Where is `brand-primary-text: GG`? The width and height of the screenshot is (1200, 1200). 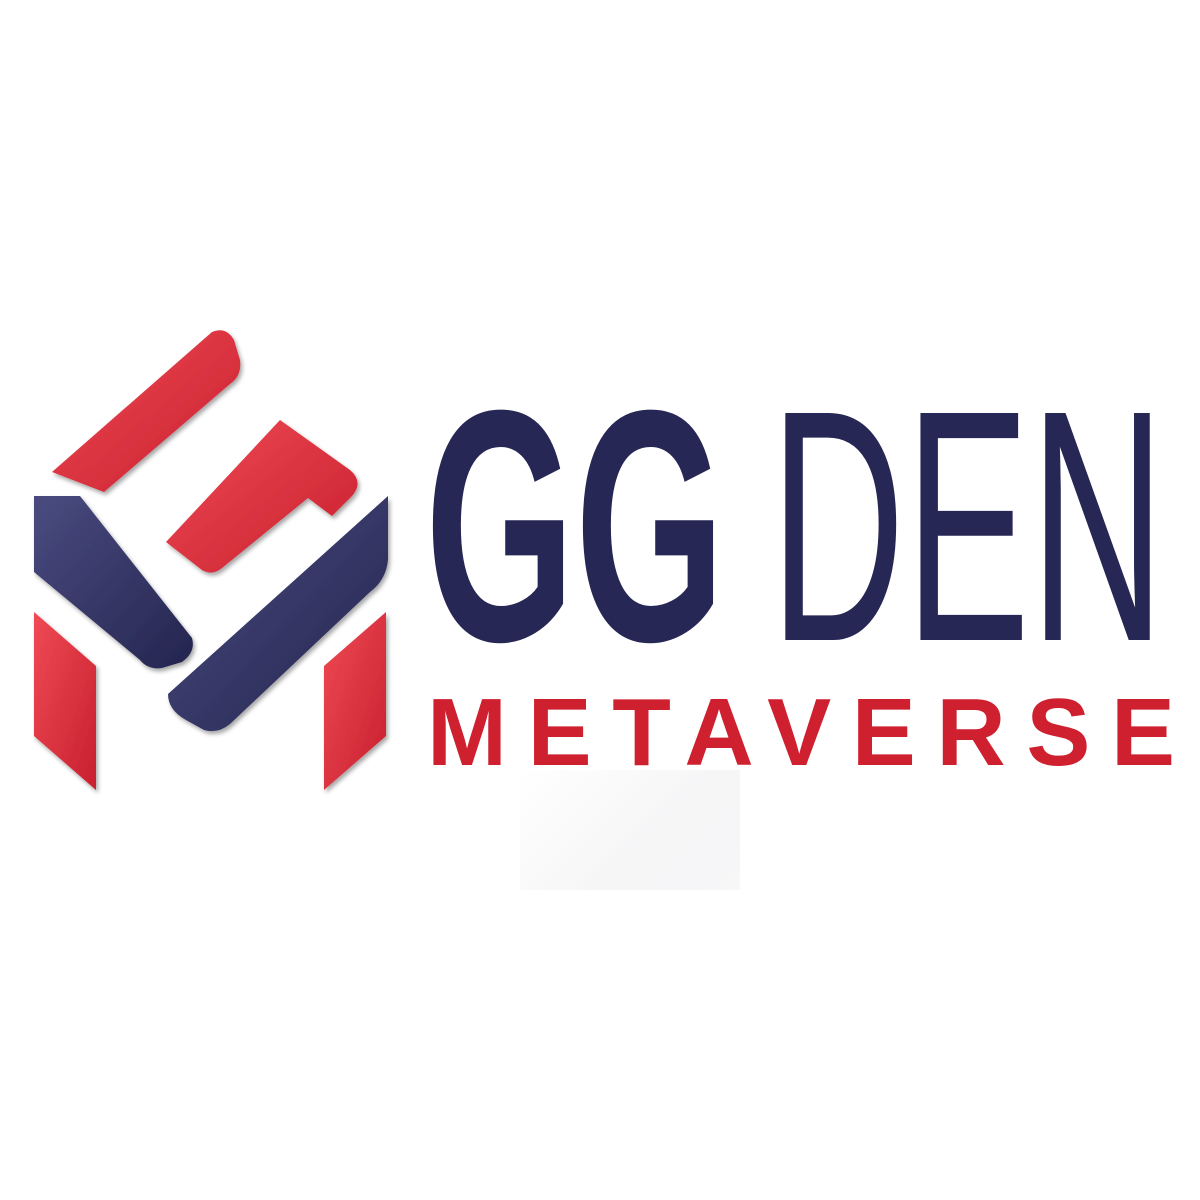 brand-primary-text: GG is located at coordinates (575, 540).